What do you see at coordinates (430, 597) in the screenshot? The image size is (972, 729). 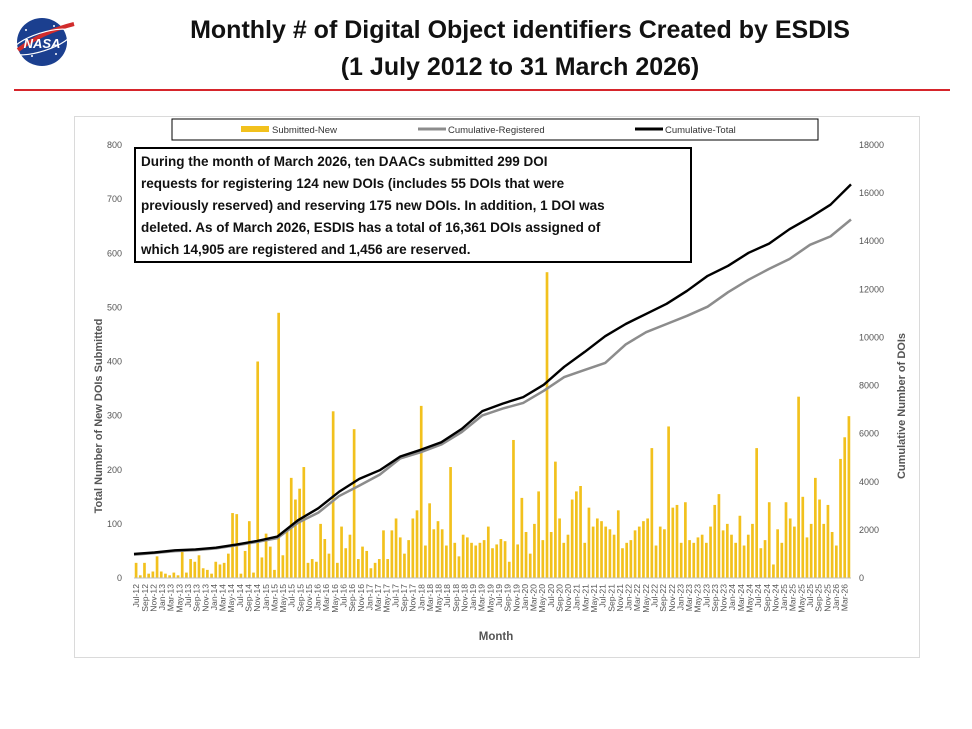 I see `x-tick-label: Mar-18` at bounding box center [430, 597].